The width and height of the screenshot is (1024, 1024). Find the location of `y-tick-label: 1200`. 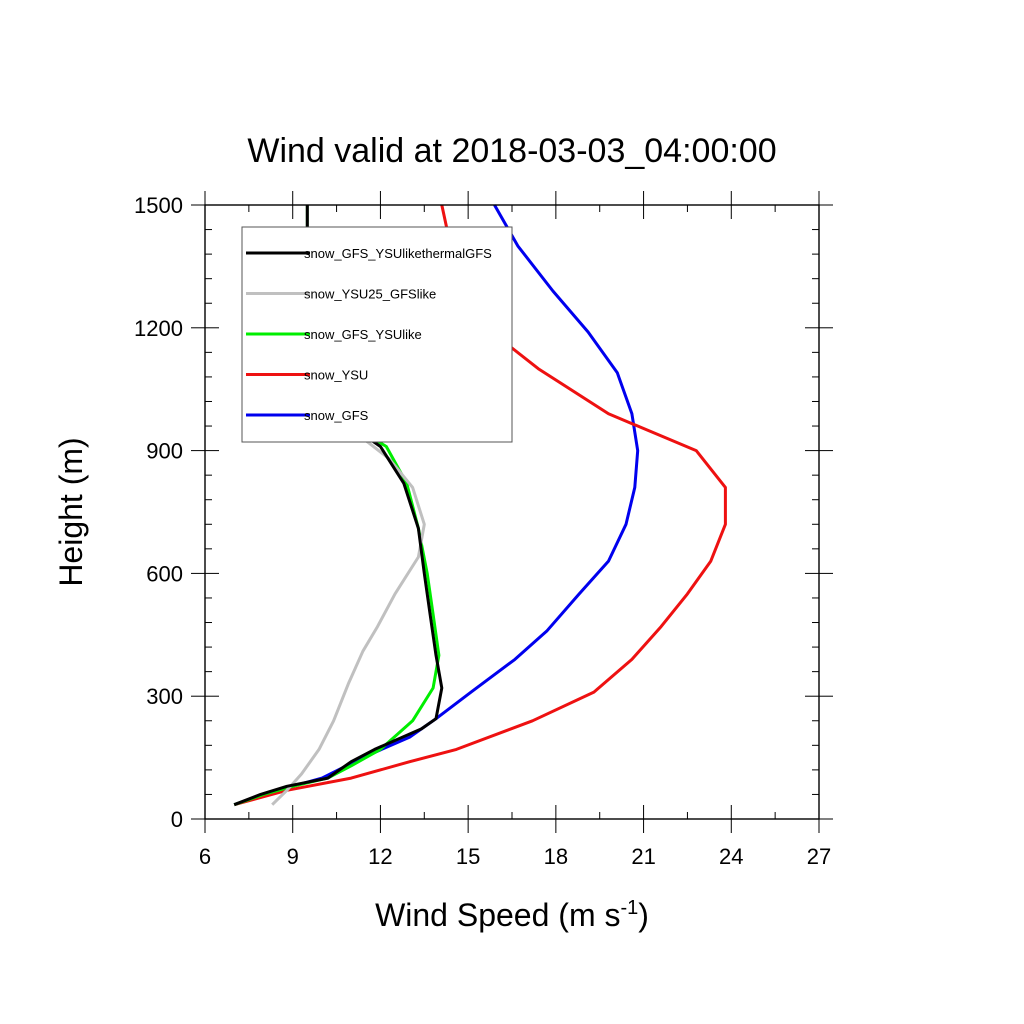

y-tick-label: 1200 is located at coordinates (158, 328).